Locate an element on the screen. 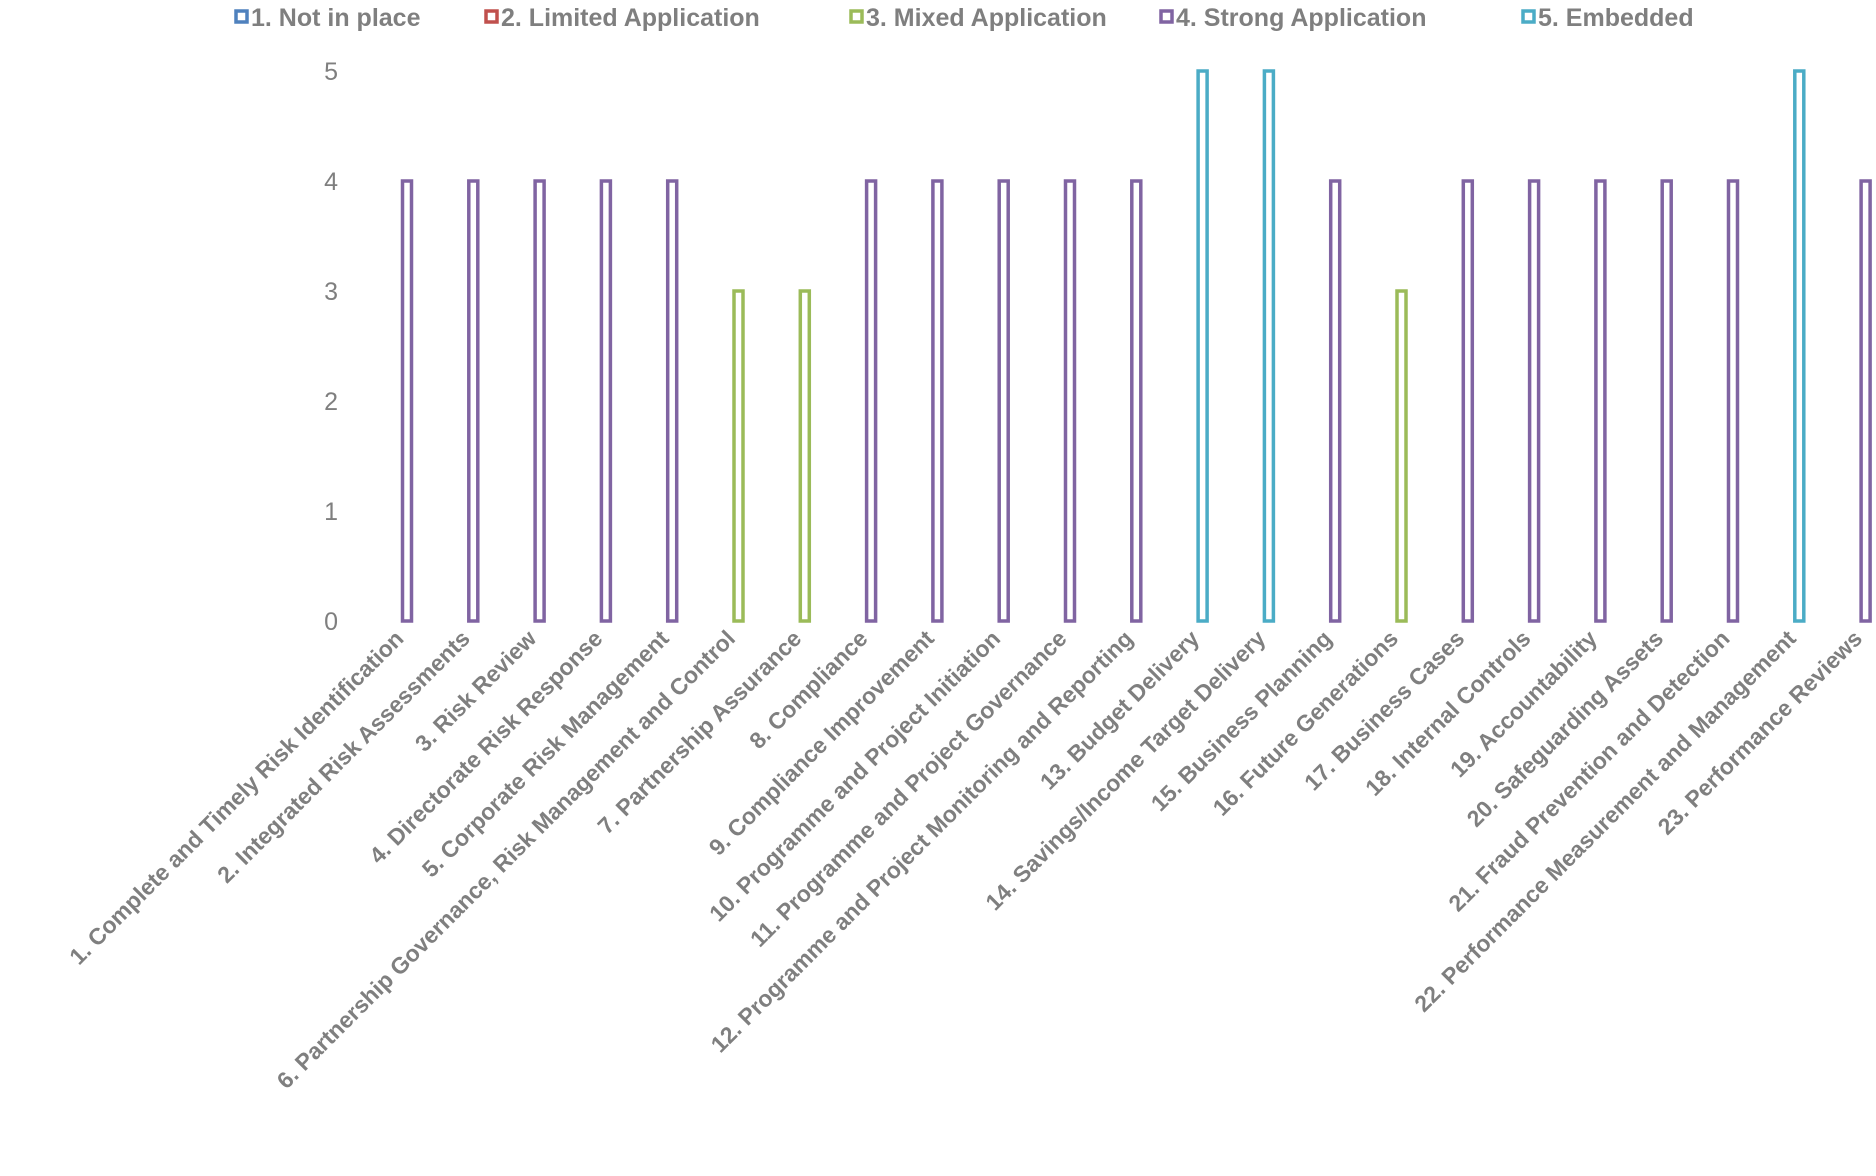 This screenshot has width=1876, height=1176. y-tick-label: 5 is located at coordinates (331, 72).